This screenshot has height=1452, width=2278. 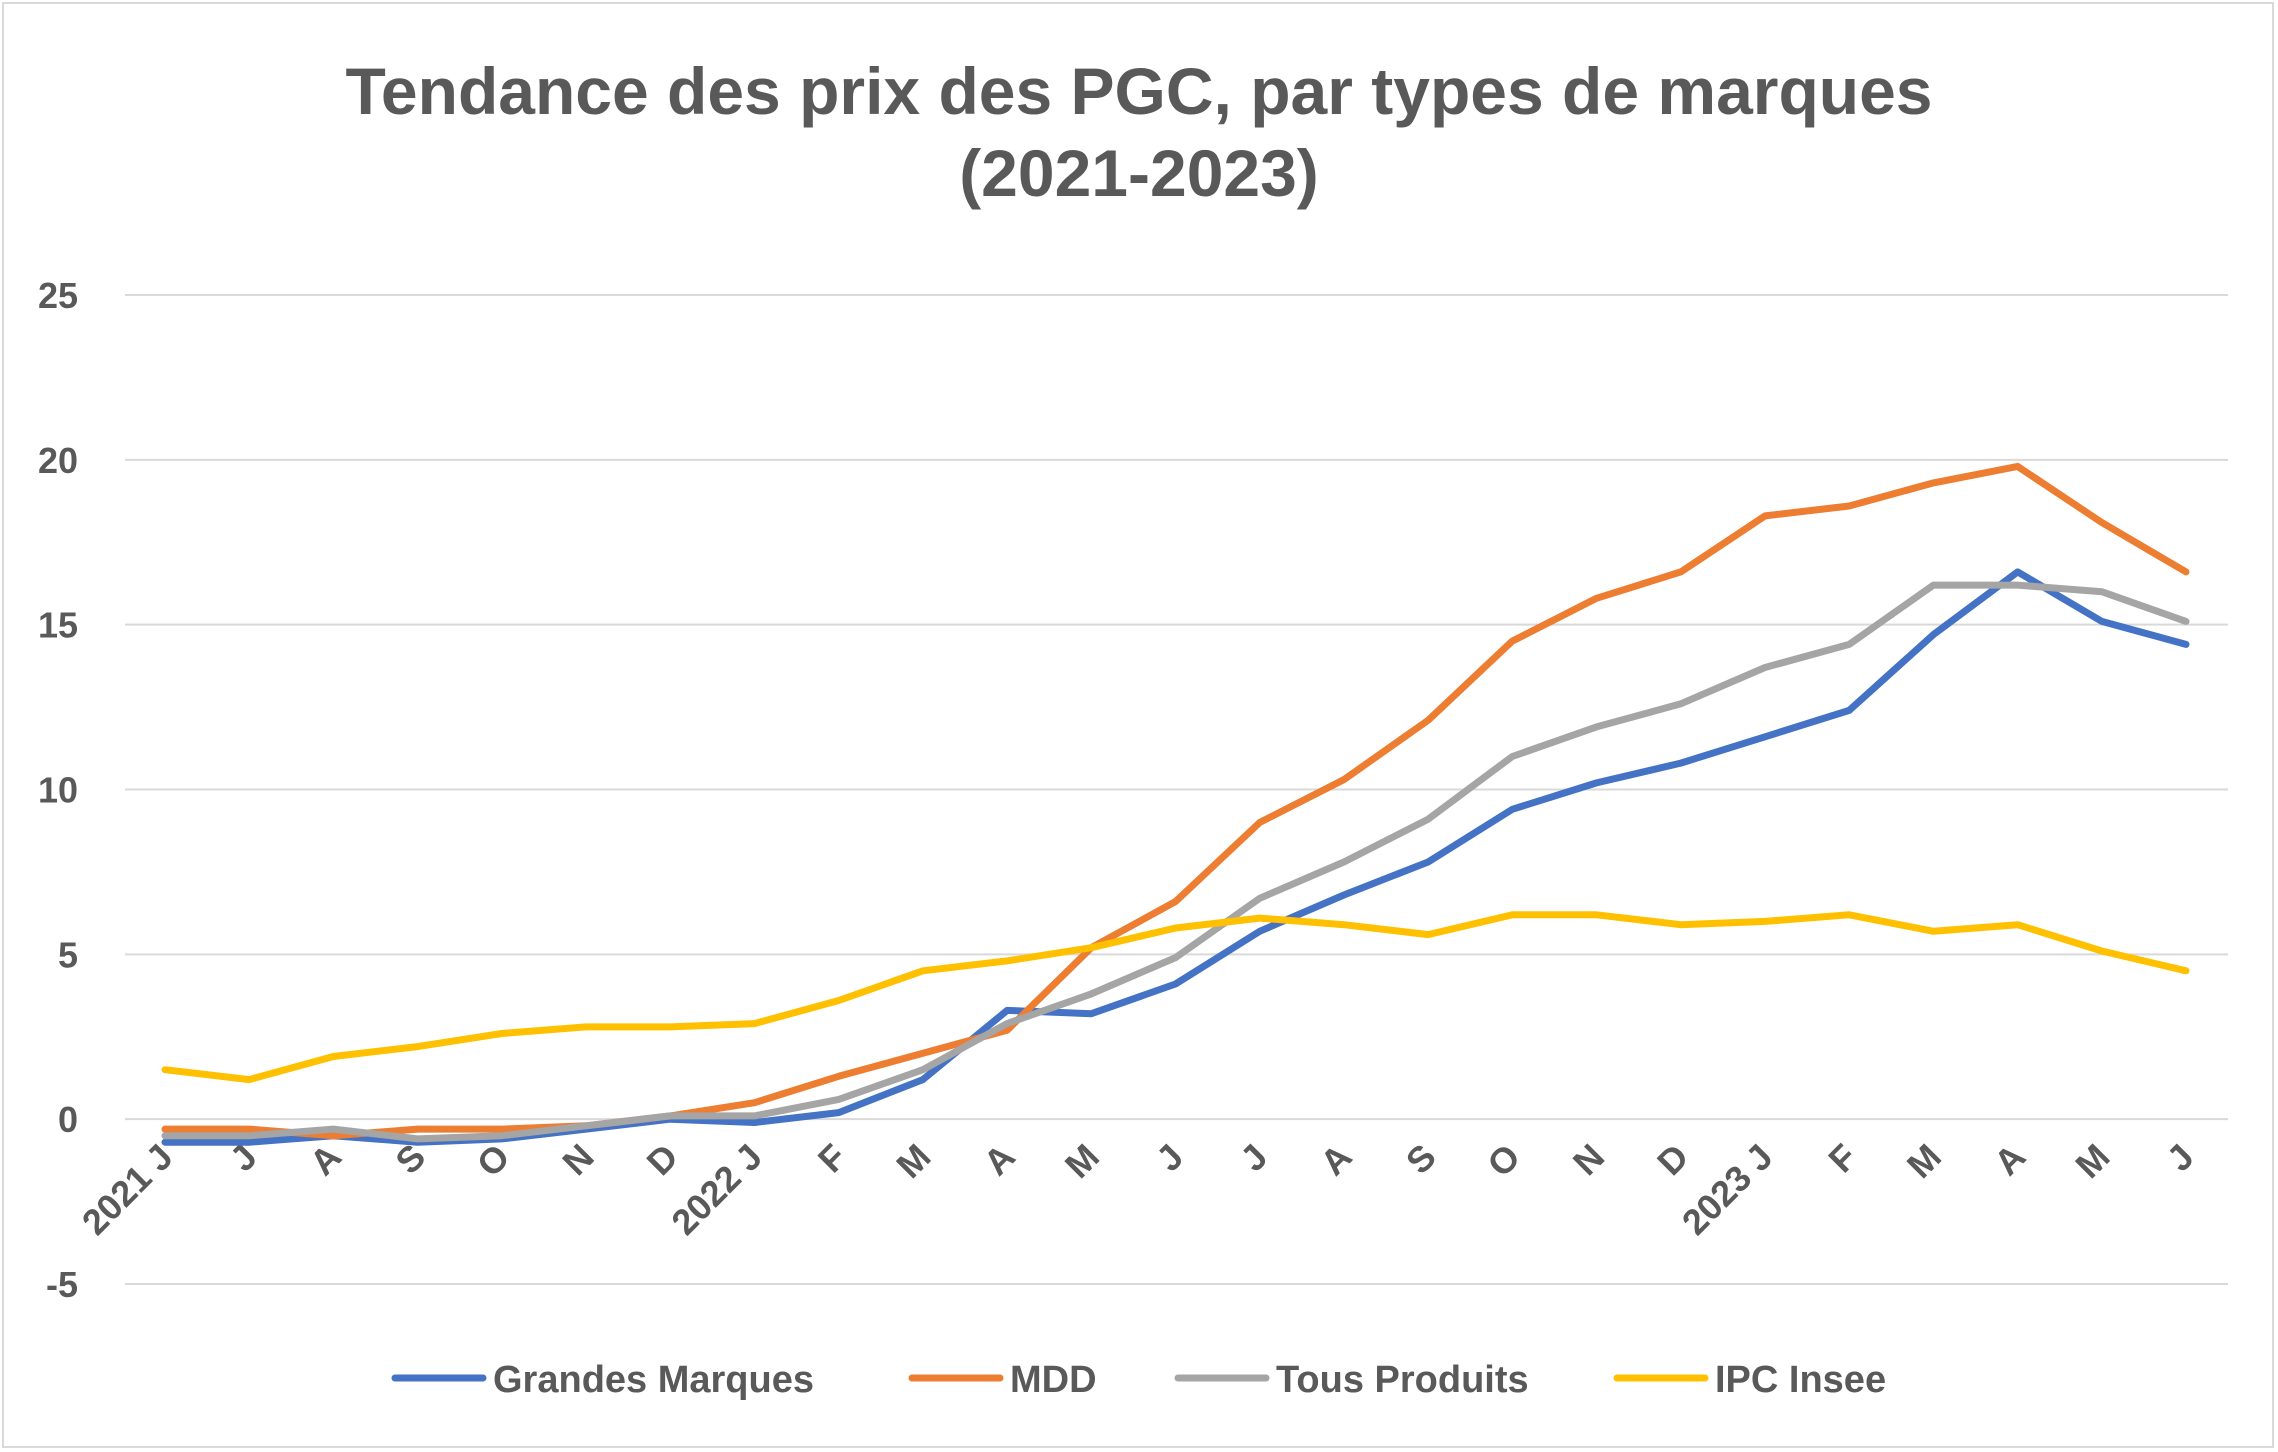 What do you see at coordinates (1175, 997) in the screenshot?
I see `series-line-ipc-insee` at bounding box center [1175, 997].